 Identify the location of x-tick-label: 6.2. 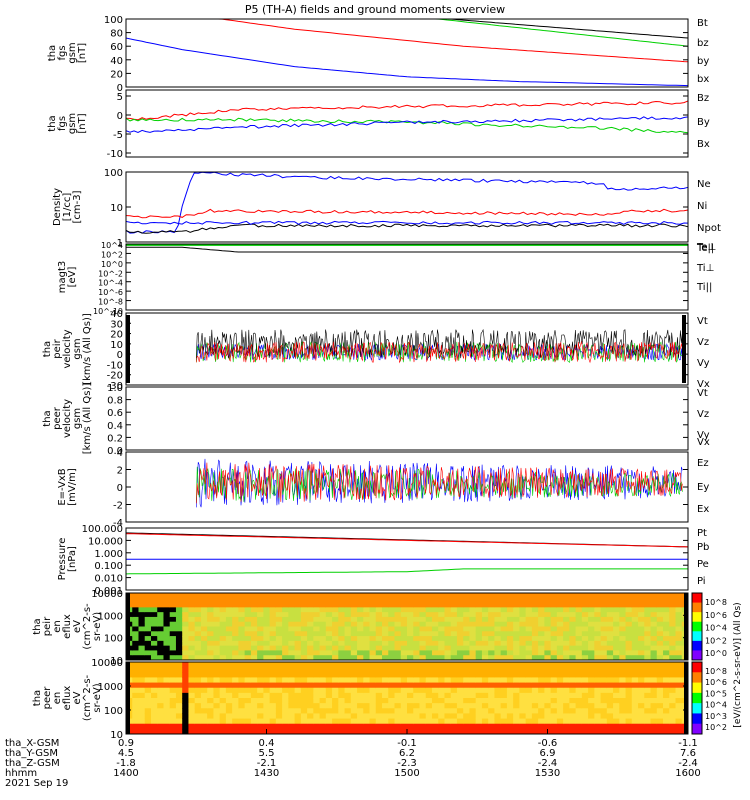
(407, 753).